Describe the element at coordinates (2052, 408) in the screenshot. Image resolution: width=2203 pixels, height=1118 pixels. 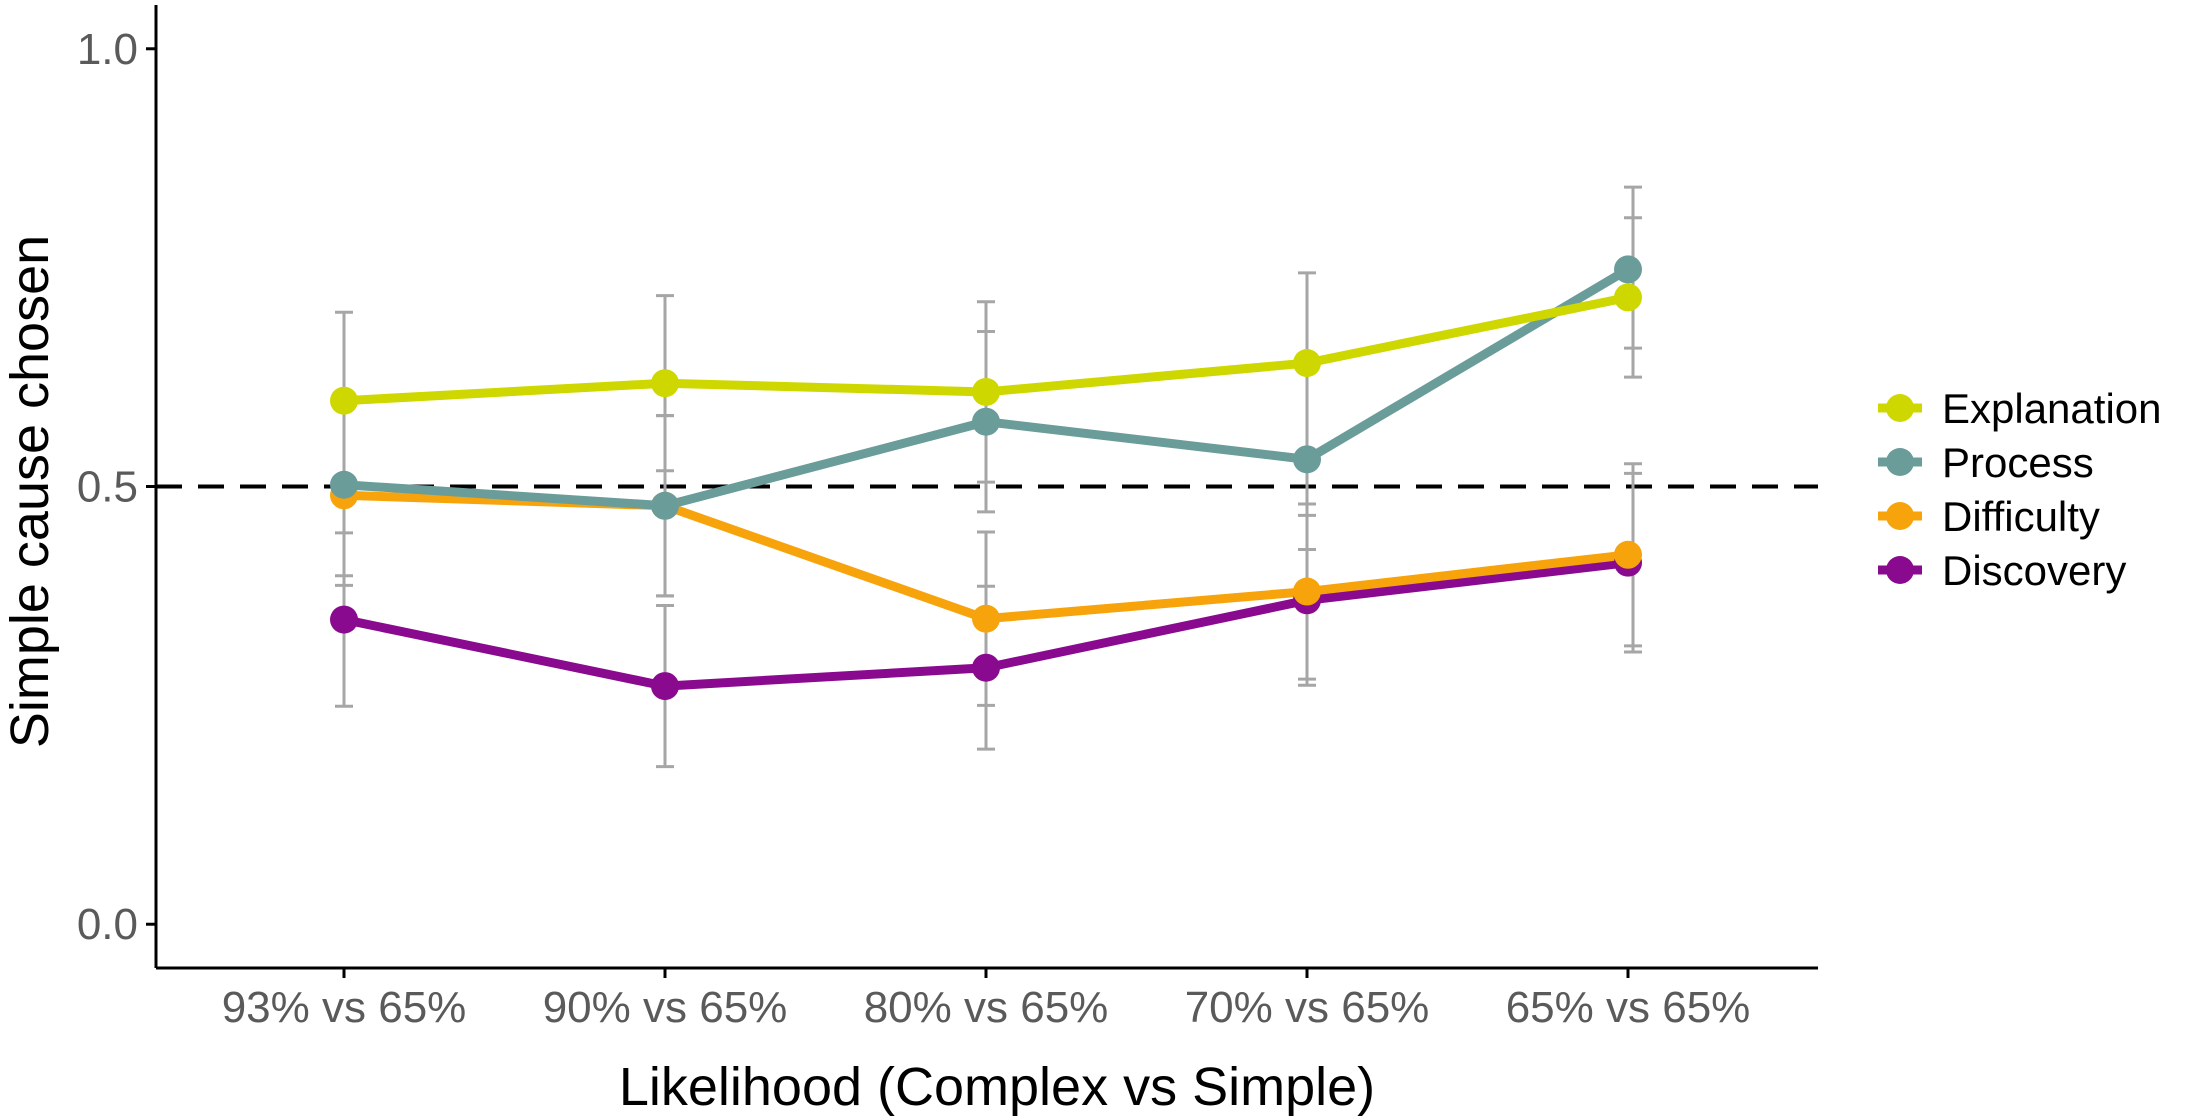
I see `legend-label: Explanation` at that location.